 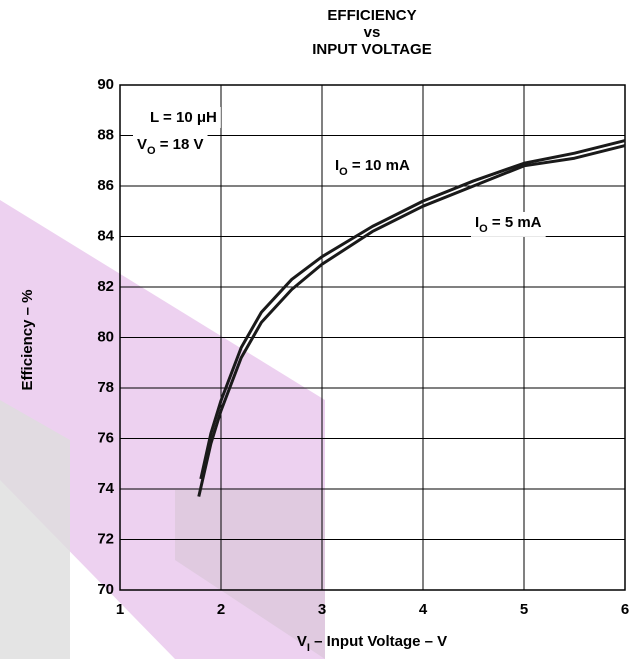 I want to click on y-tick-label: 90, so click(x=105, y=84).